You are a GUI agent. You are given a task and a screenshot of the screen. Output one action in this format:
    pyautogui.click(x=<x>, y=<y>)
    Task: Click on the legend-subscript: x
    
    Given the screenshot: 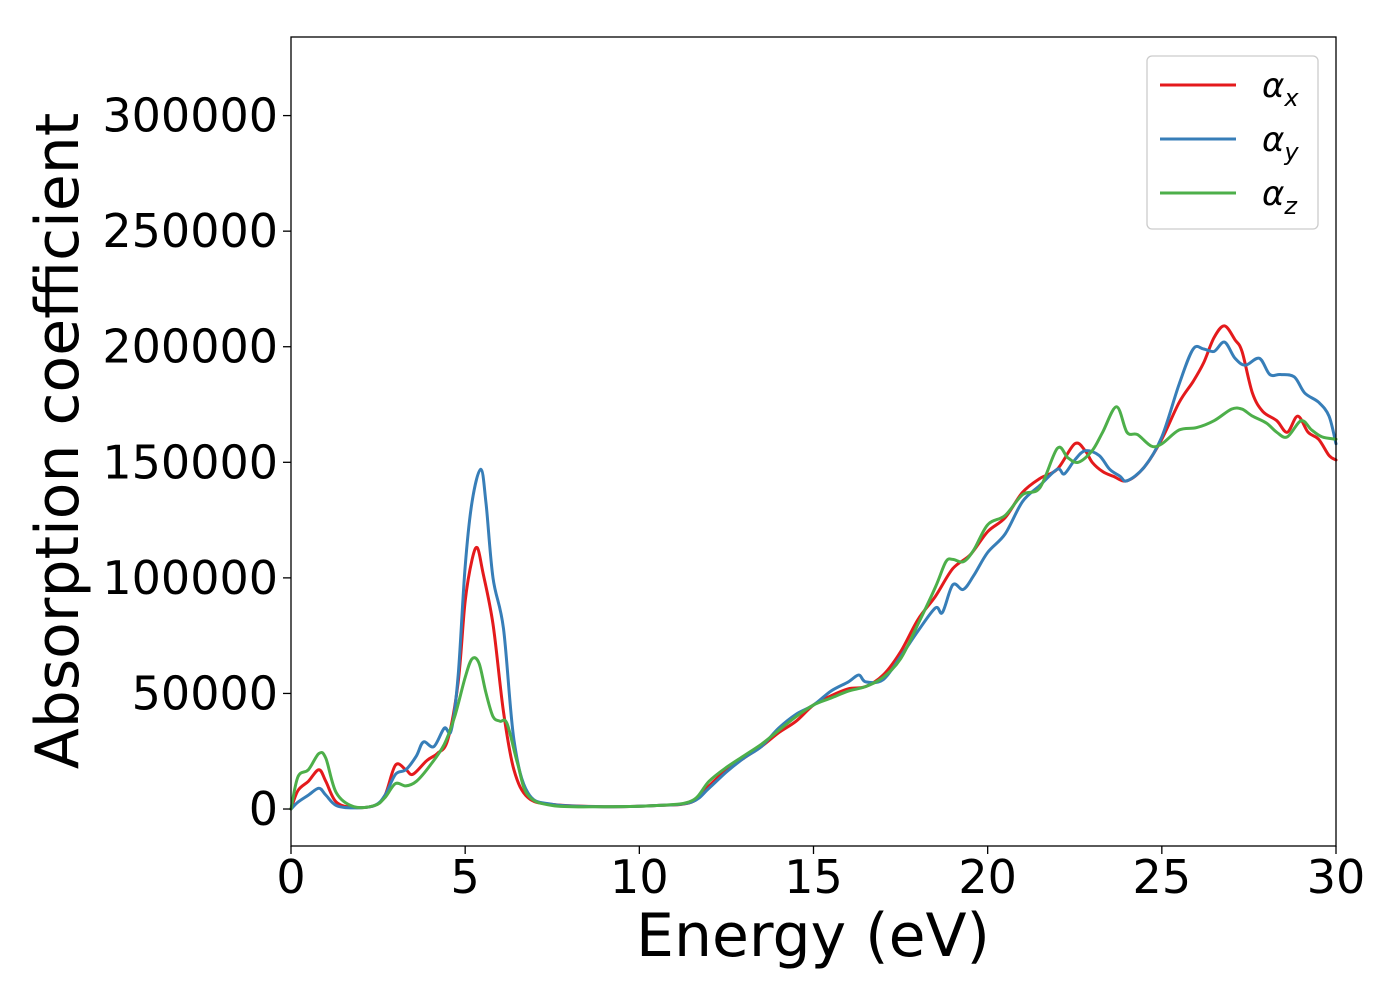 What is the action you would take?
    pyautogui.click(x=1291, y=98)
    